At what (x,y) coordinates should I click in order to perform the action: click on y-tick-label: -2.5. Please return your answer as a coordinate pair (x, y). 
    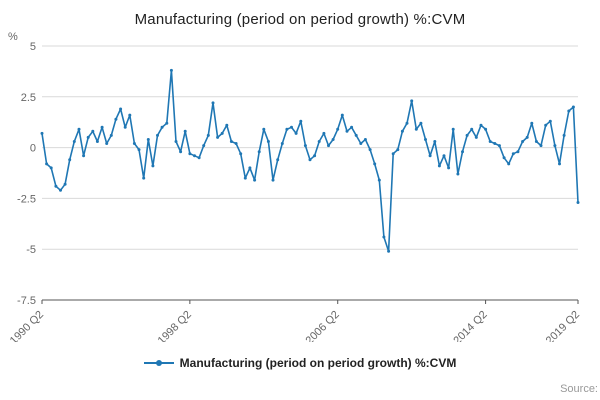
    Looking at the image, I should click on (26, 199).